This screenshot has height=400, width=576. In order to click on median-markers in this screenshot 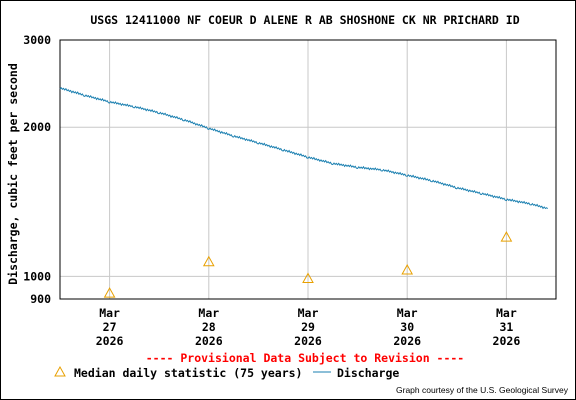, I will do `click(308, 264)`.